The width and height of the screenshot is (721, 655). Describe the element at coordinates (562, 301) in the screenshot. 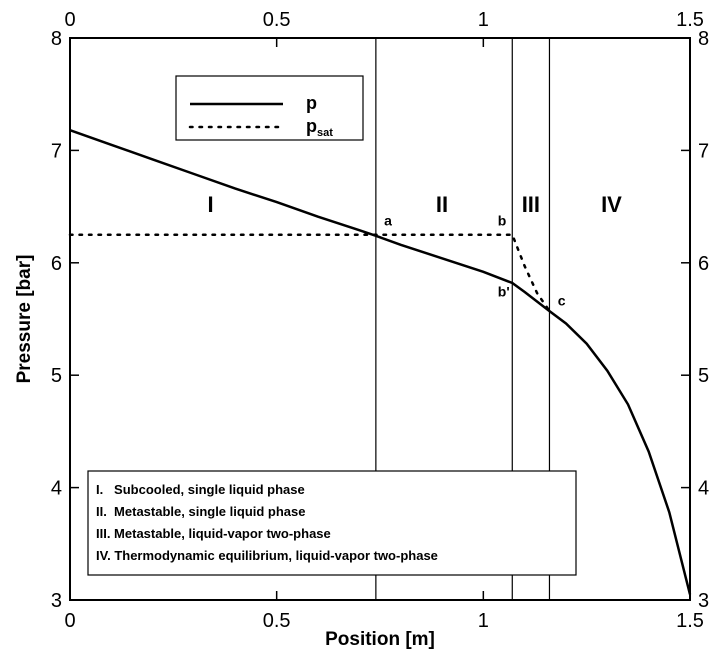

I see `point-label: c` at that location.